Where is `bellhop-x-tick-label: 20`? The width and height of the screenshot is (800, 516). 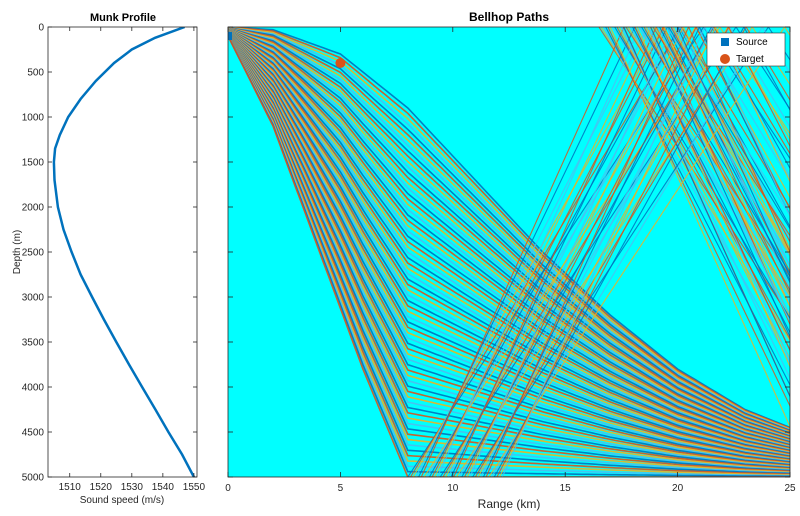 bellhop-x-tick-label: 20 is located at coordinates (678, 488).